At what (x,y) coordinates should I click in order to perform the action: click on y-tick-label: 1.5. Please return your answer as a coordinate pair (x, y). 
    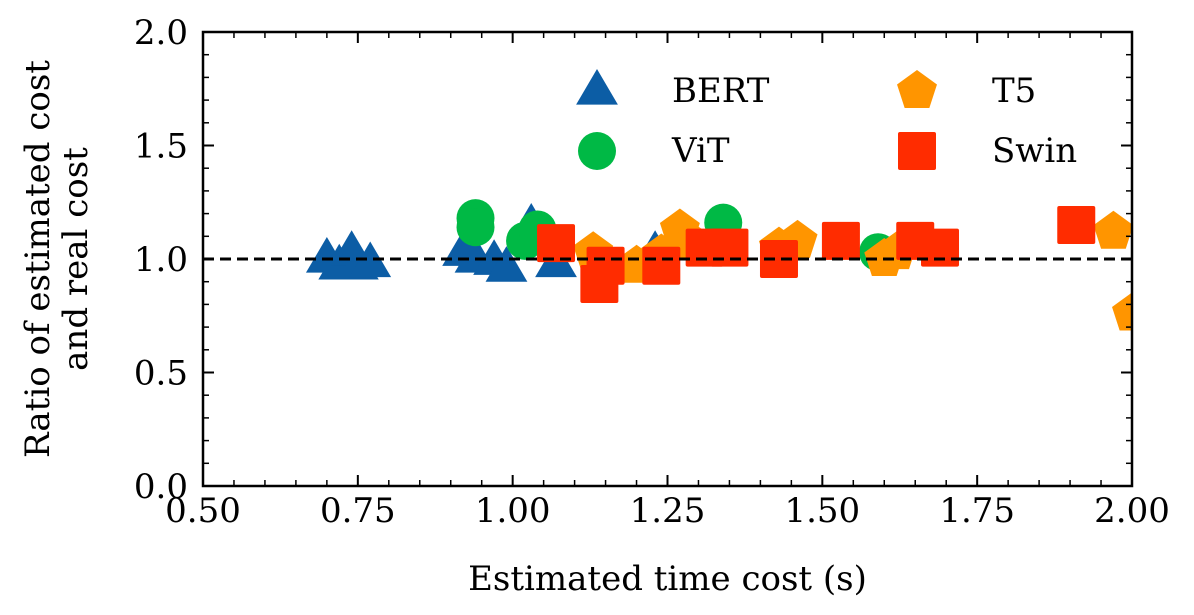
    Looking at the image, I should click on (161, 147).